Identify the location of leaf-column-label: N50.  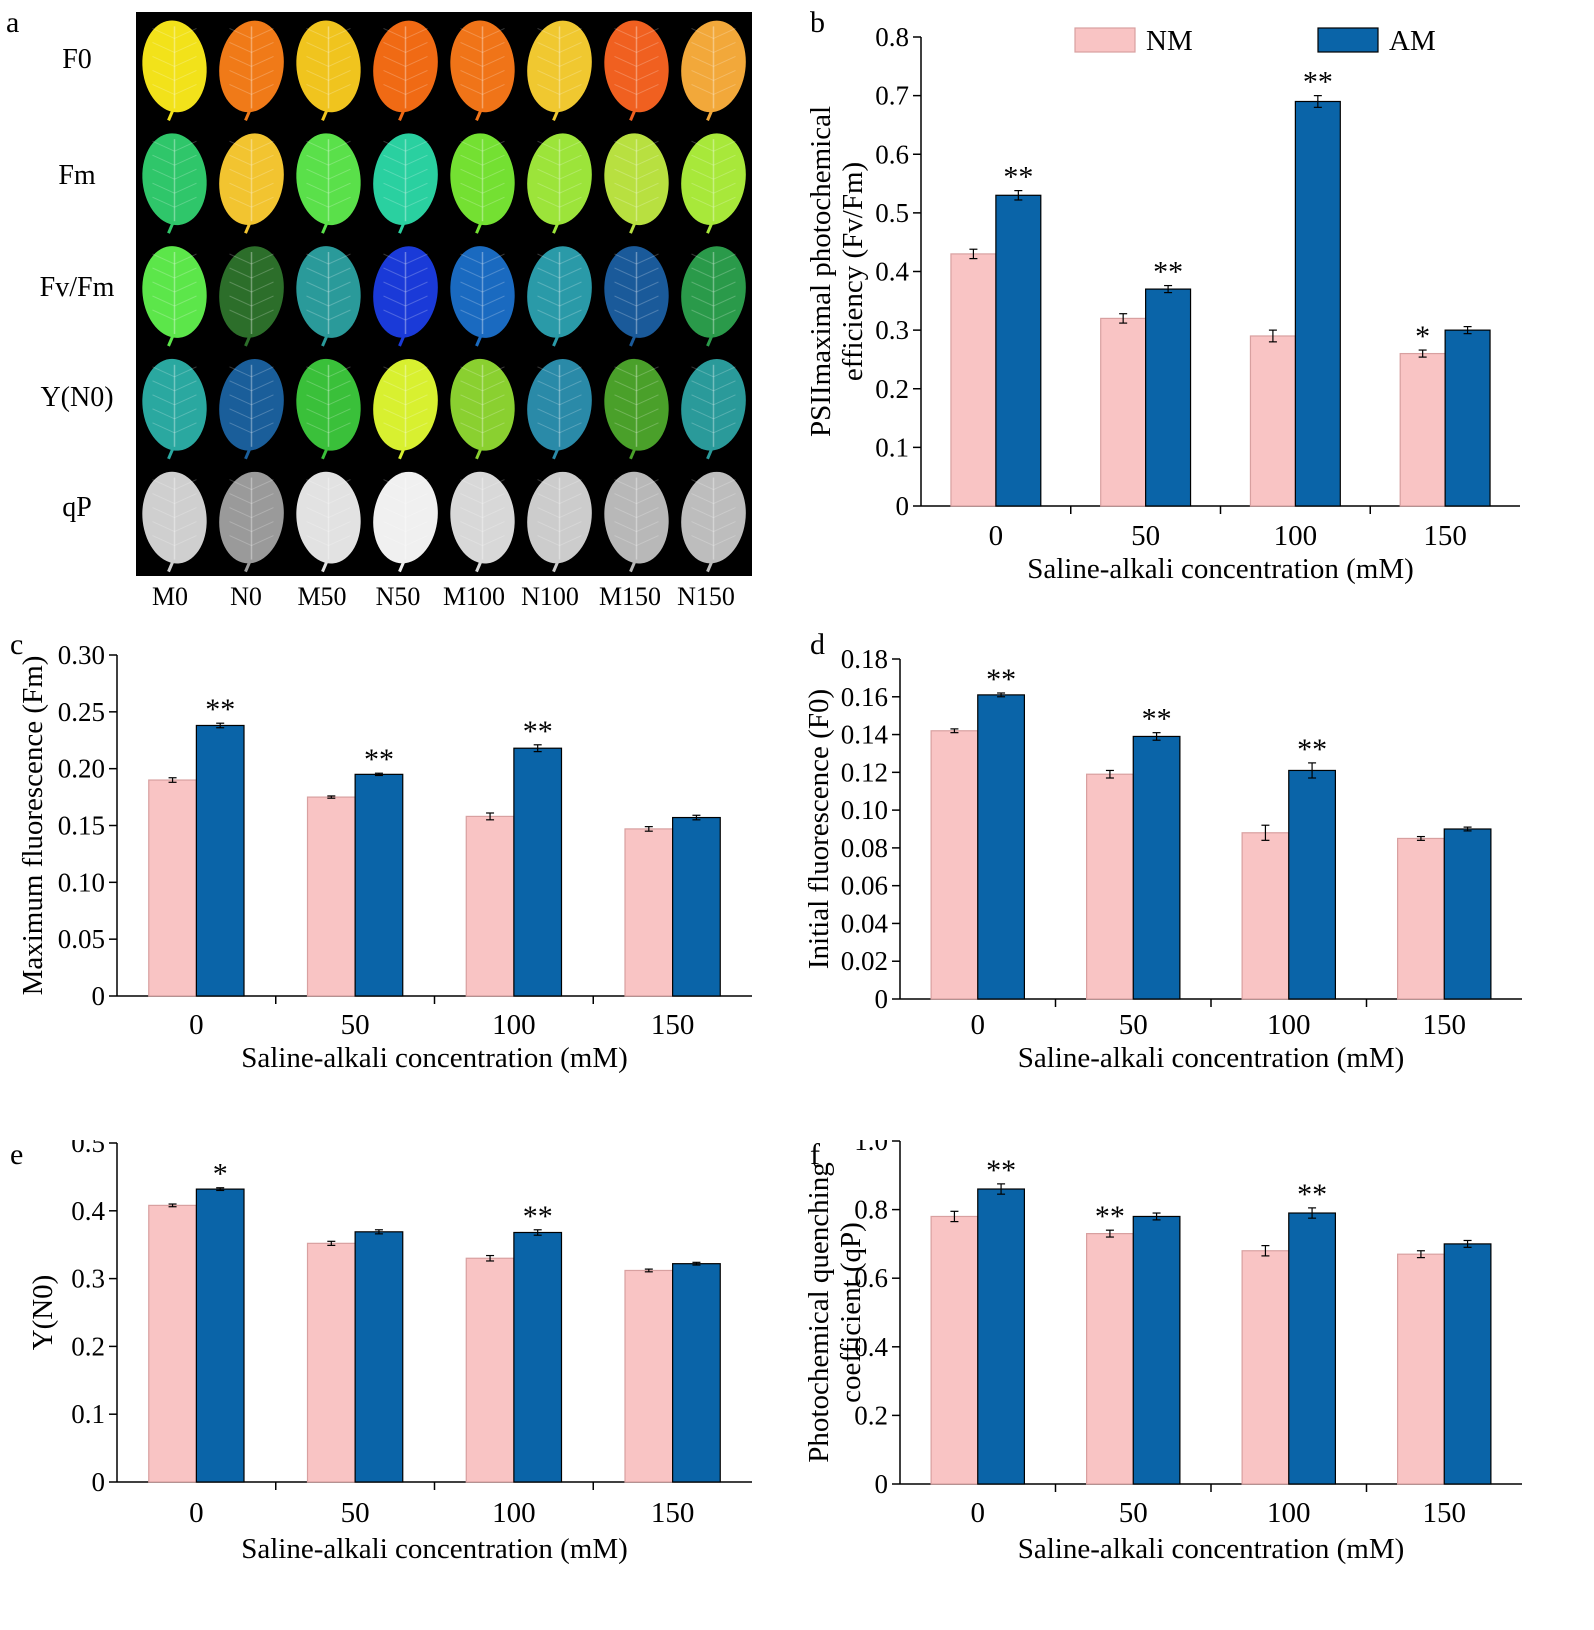
(398, 596).